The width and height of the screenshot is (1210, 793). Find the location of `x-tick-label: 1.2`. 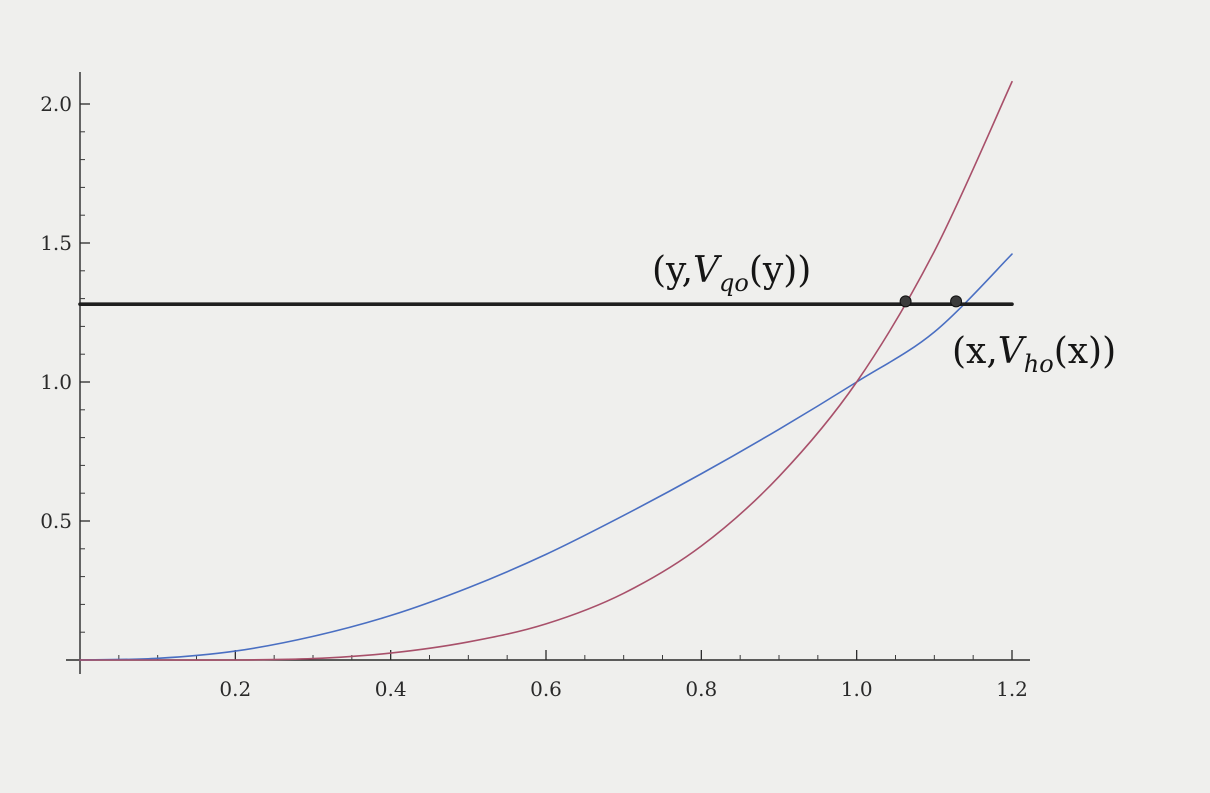

x-tick-label: 1.2 is located at coordinates (1012, 689).